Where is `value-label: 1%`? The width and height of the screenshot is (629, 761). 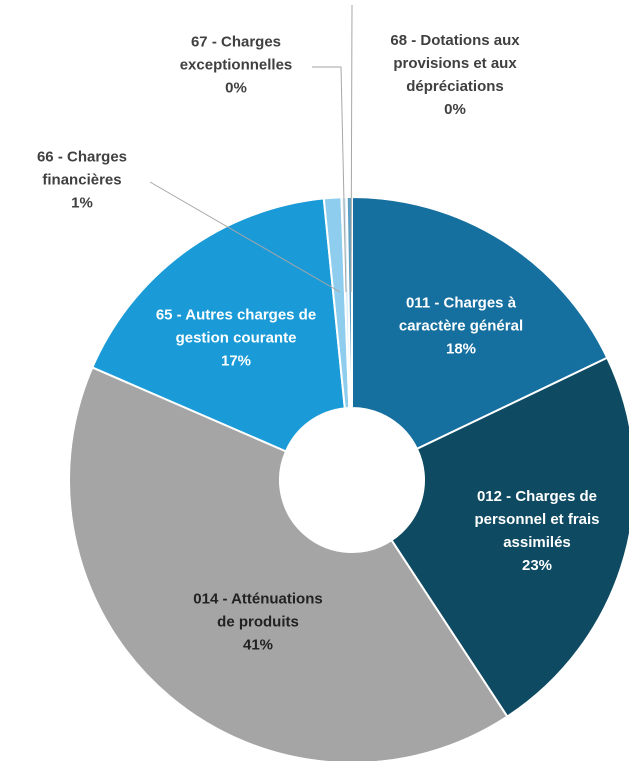
value-label: 1% is located at coordinates (82, 203).